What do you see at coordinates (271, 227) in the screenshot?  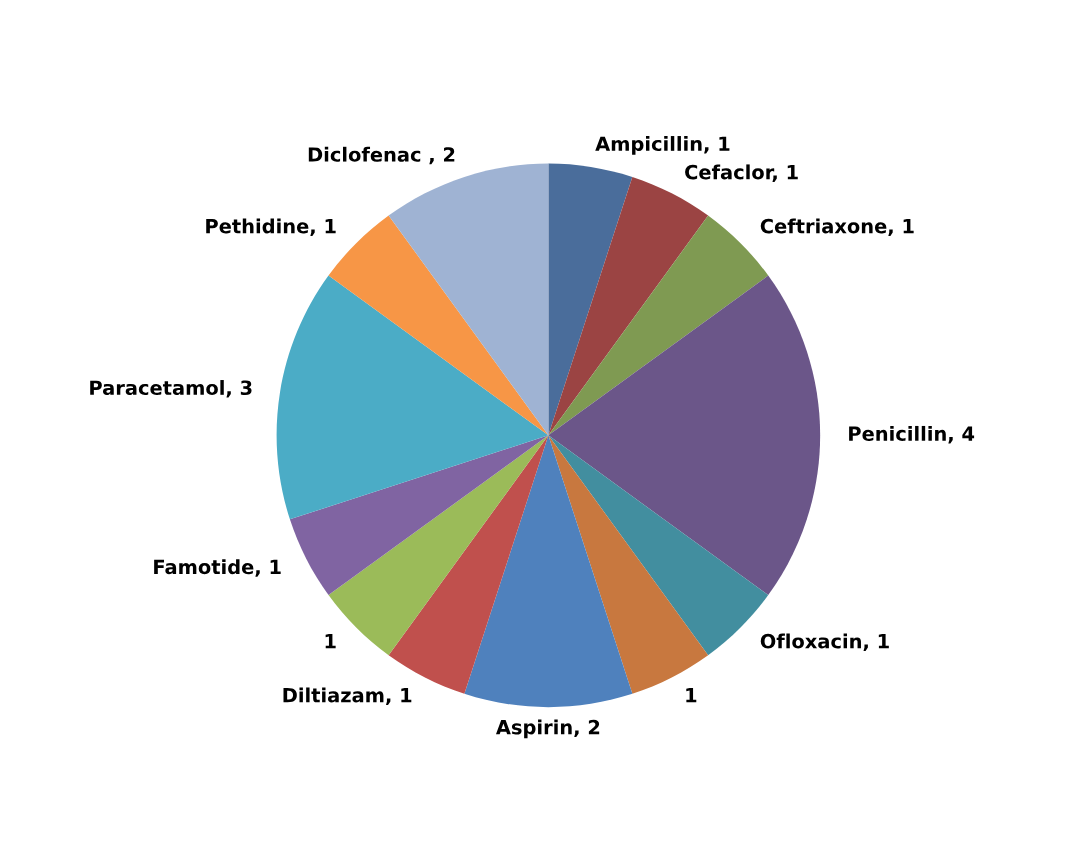 I see `slice-label: Pethidine, 1` at bounding box center [271, 227].